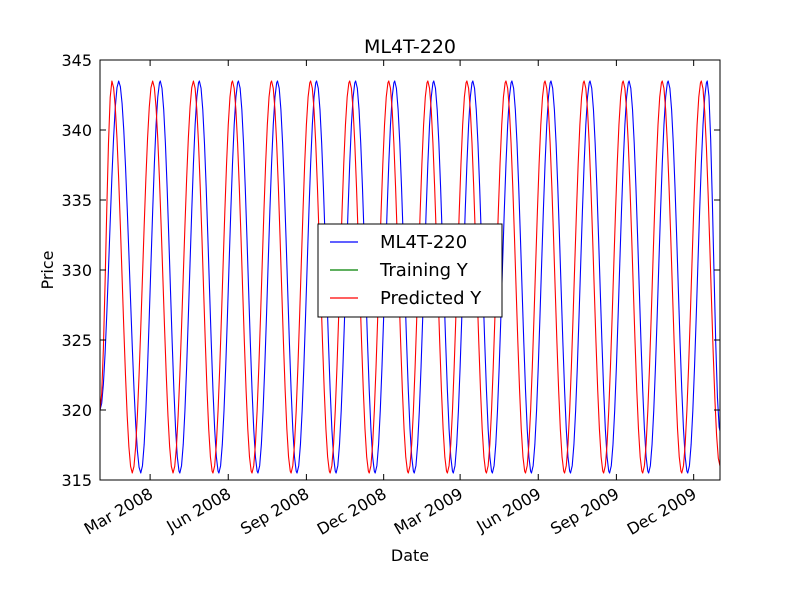  Describe the element at coordinates (76, 270) in the screenshot. I see `y-tick-label: 330` at that location.